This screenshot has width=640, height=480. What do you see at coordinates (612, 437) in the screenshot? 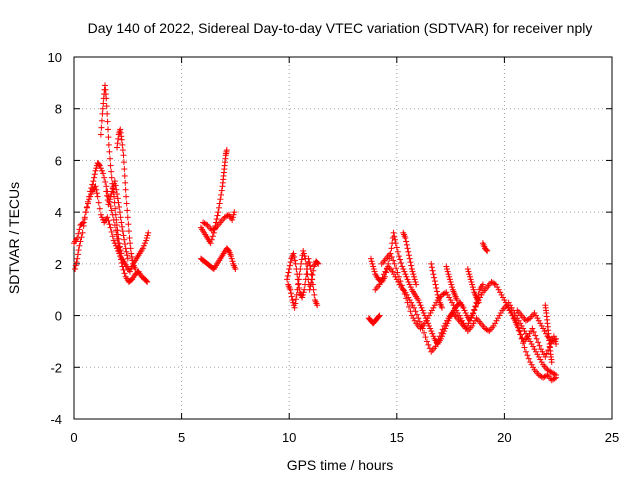
I see `x-tick-label: 25` at bounding box center [612, 437].